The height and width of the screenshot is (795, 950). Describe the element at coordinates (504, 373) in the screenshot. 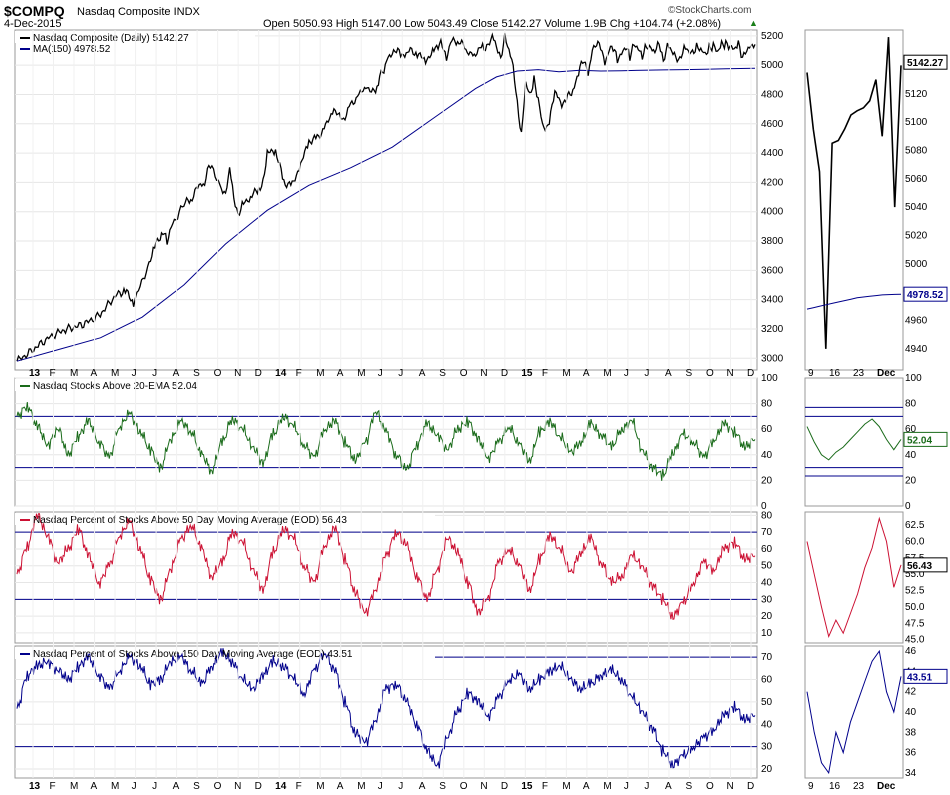

I see `x-tick-label: D` at that location.